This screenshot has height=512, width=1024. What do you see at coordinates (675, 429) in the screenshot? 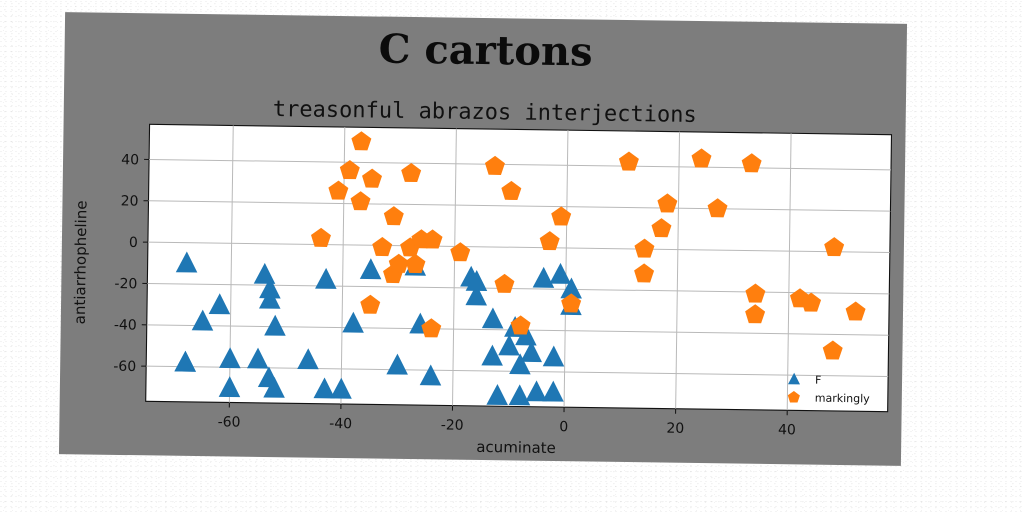
I see `x-tick-label-4: 20` at bounding box center [675, 429].